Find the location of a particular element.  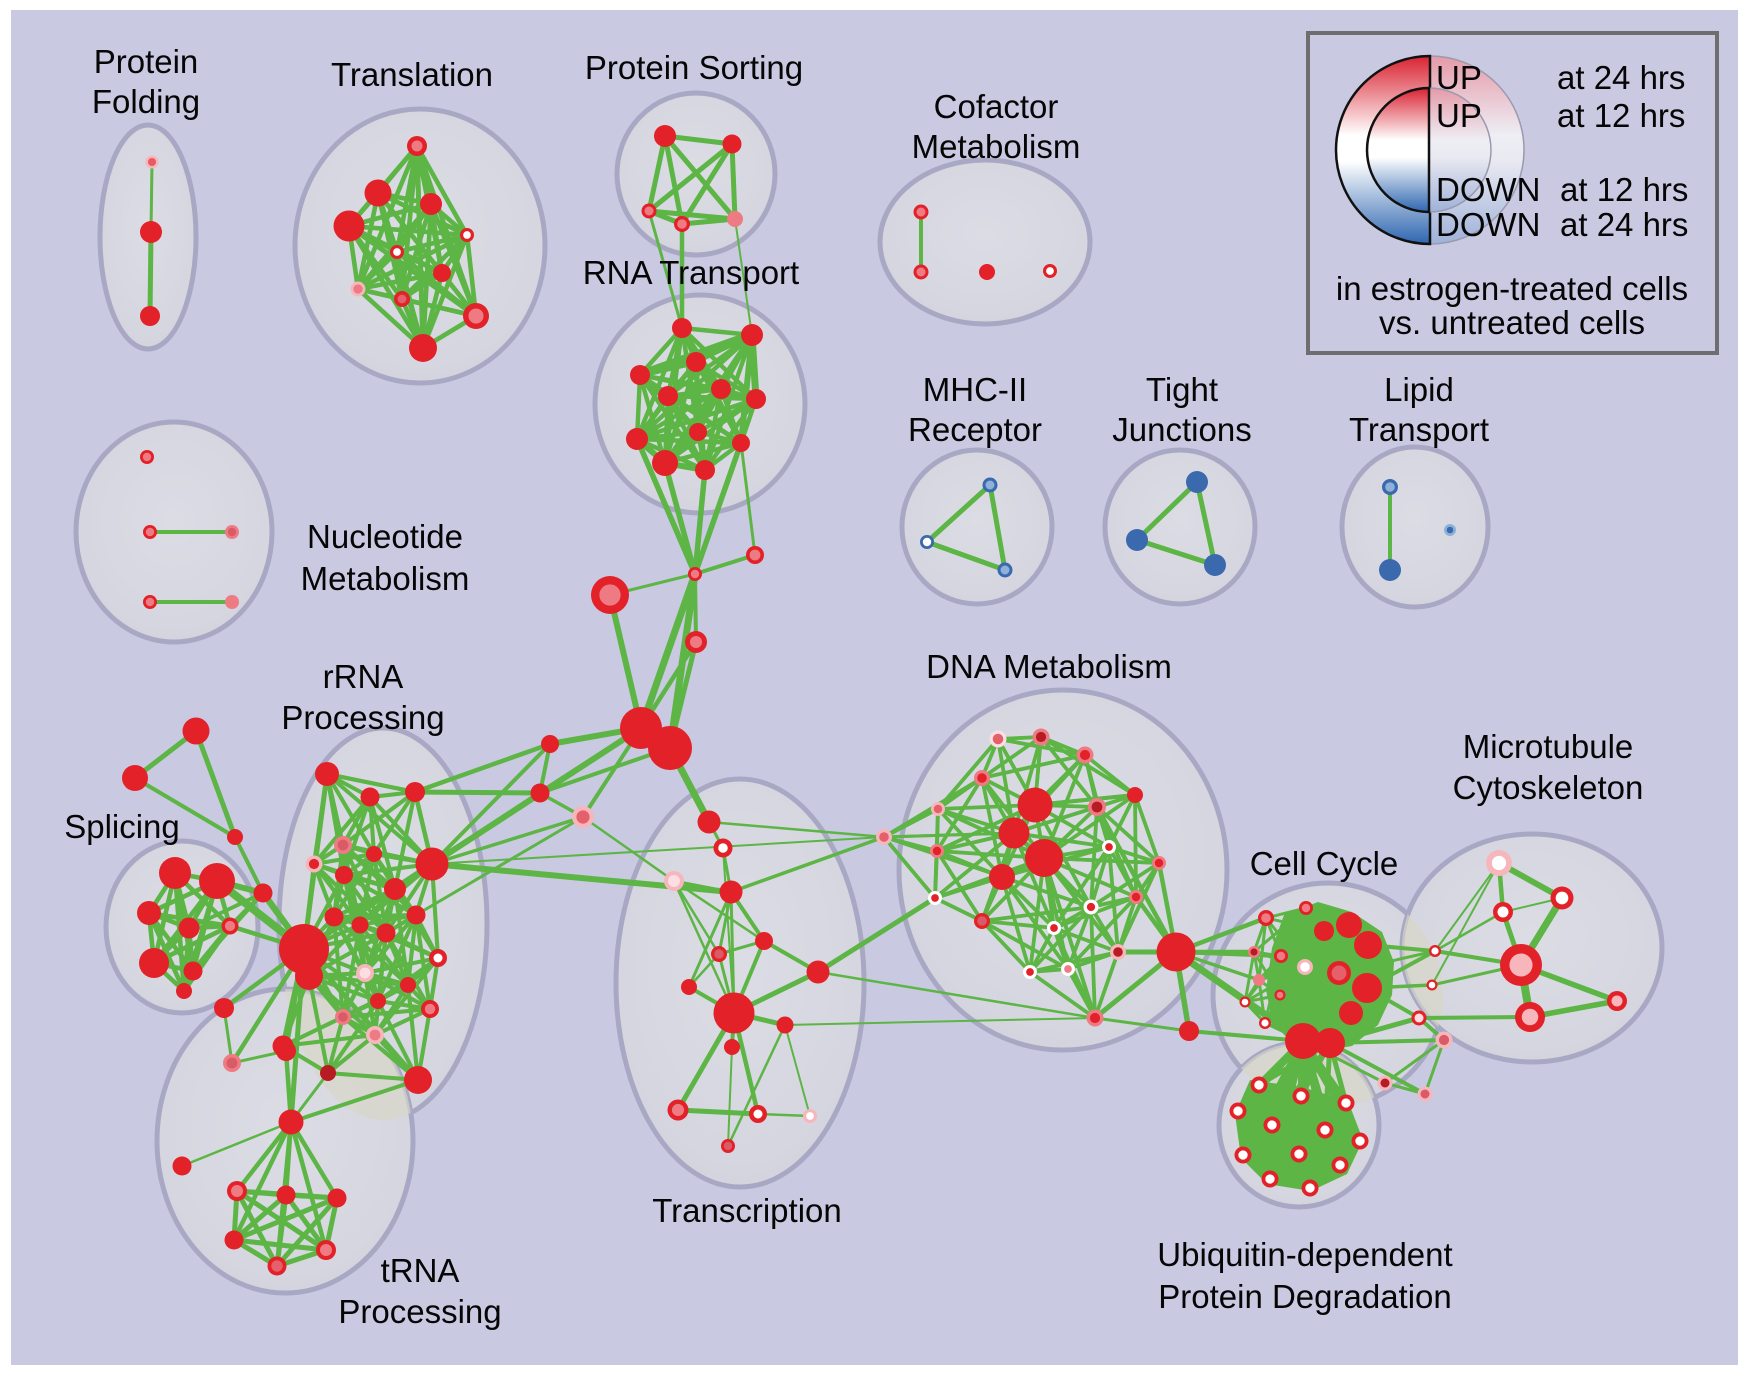

svg-text: Cytoskeleton is located at coordinates (1548, 787).